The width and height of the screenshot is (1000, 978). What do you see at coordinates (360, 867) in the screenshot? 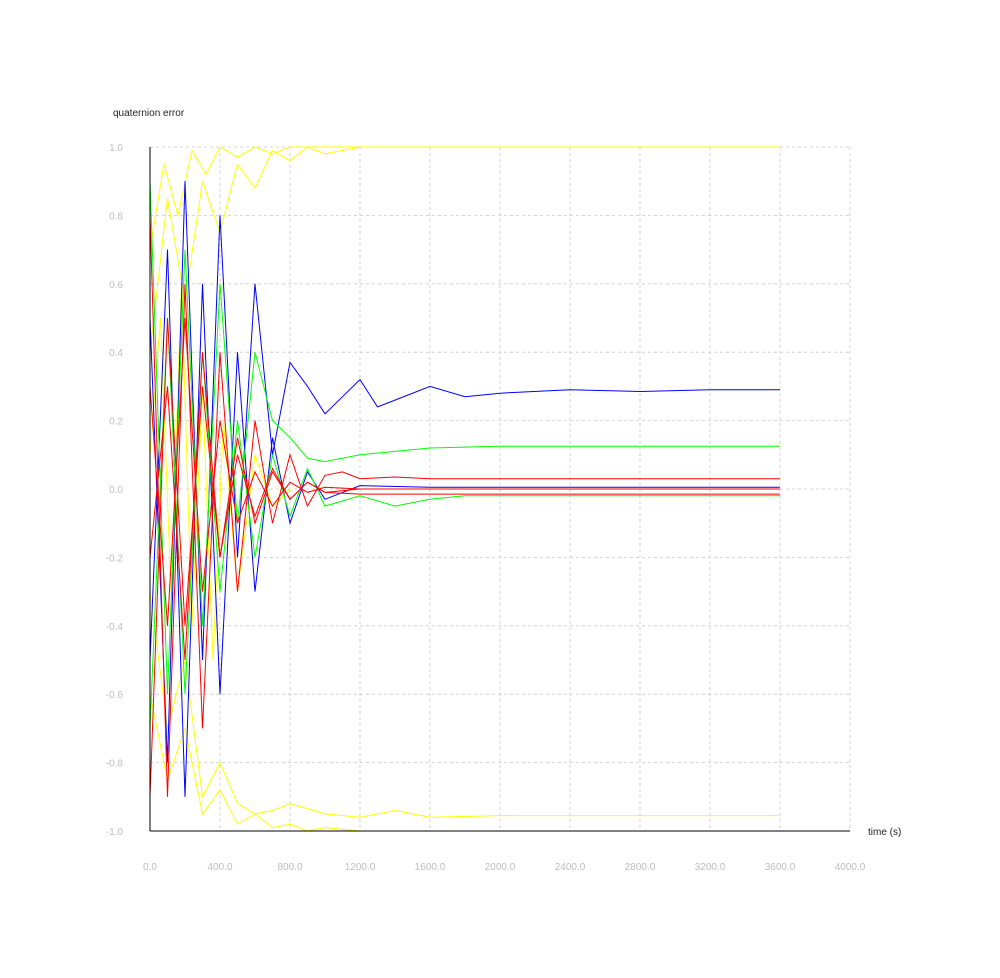
I see `x-tick-label: 1200.0` at bounding box center [360, 867].